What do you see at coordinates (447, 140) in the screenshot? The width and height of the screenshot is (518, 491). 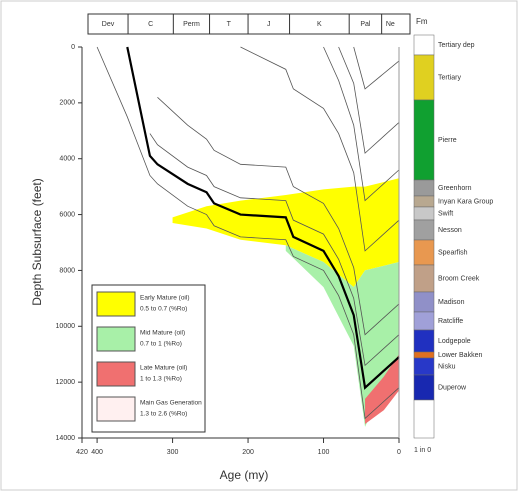 I see `formation-label: Pierre` at bounding box center [447, 140].